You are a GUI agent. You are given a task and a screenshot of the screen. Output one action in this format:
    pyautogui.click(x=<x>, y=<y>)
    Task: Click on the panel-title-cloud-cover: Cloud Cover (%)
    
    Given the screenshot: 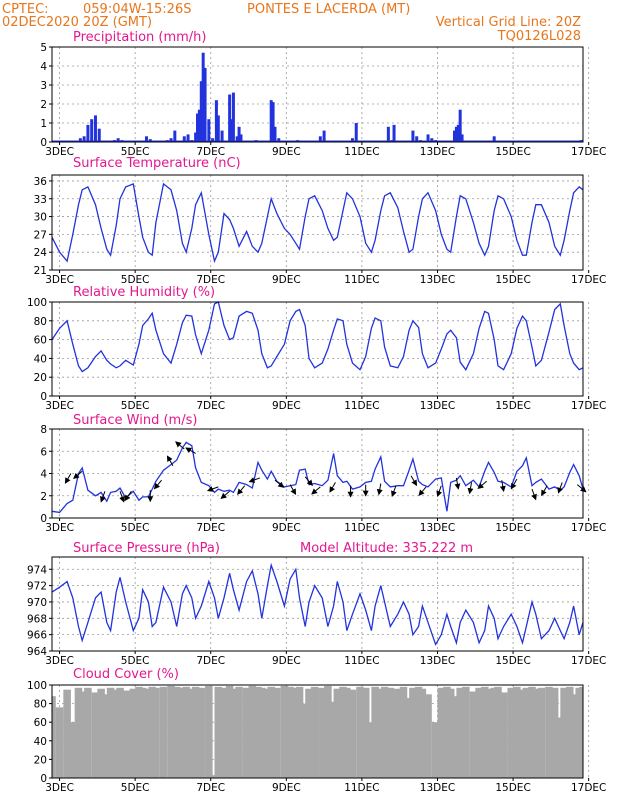 What is the action you would take?
    pyautogui.click(x=126, y=674)
    